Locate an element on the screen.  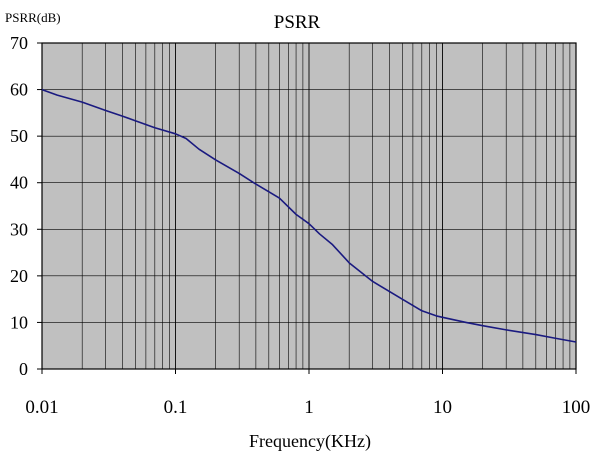
x-tick-label: 1 is located at coordinates (309, 407).